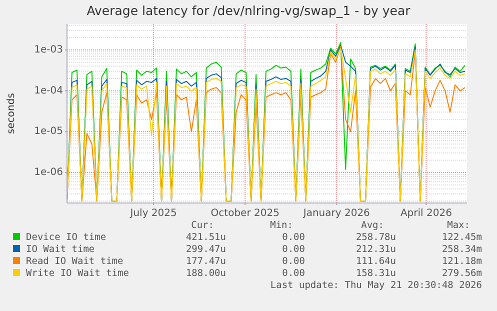  Describe the element at coordinates (462, 249) in the screenshot. I see `text: 258.34m` at that location.